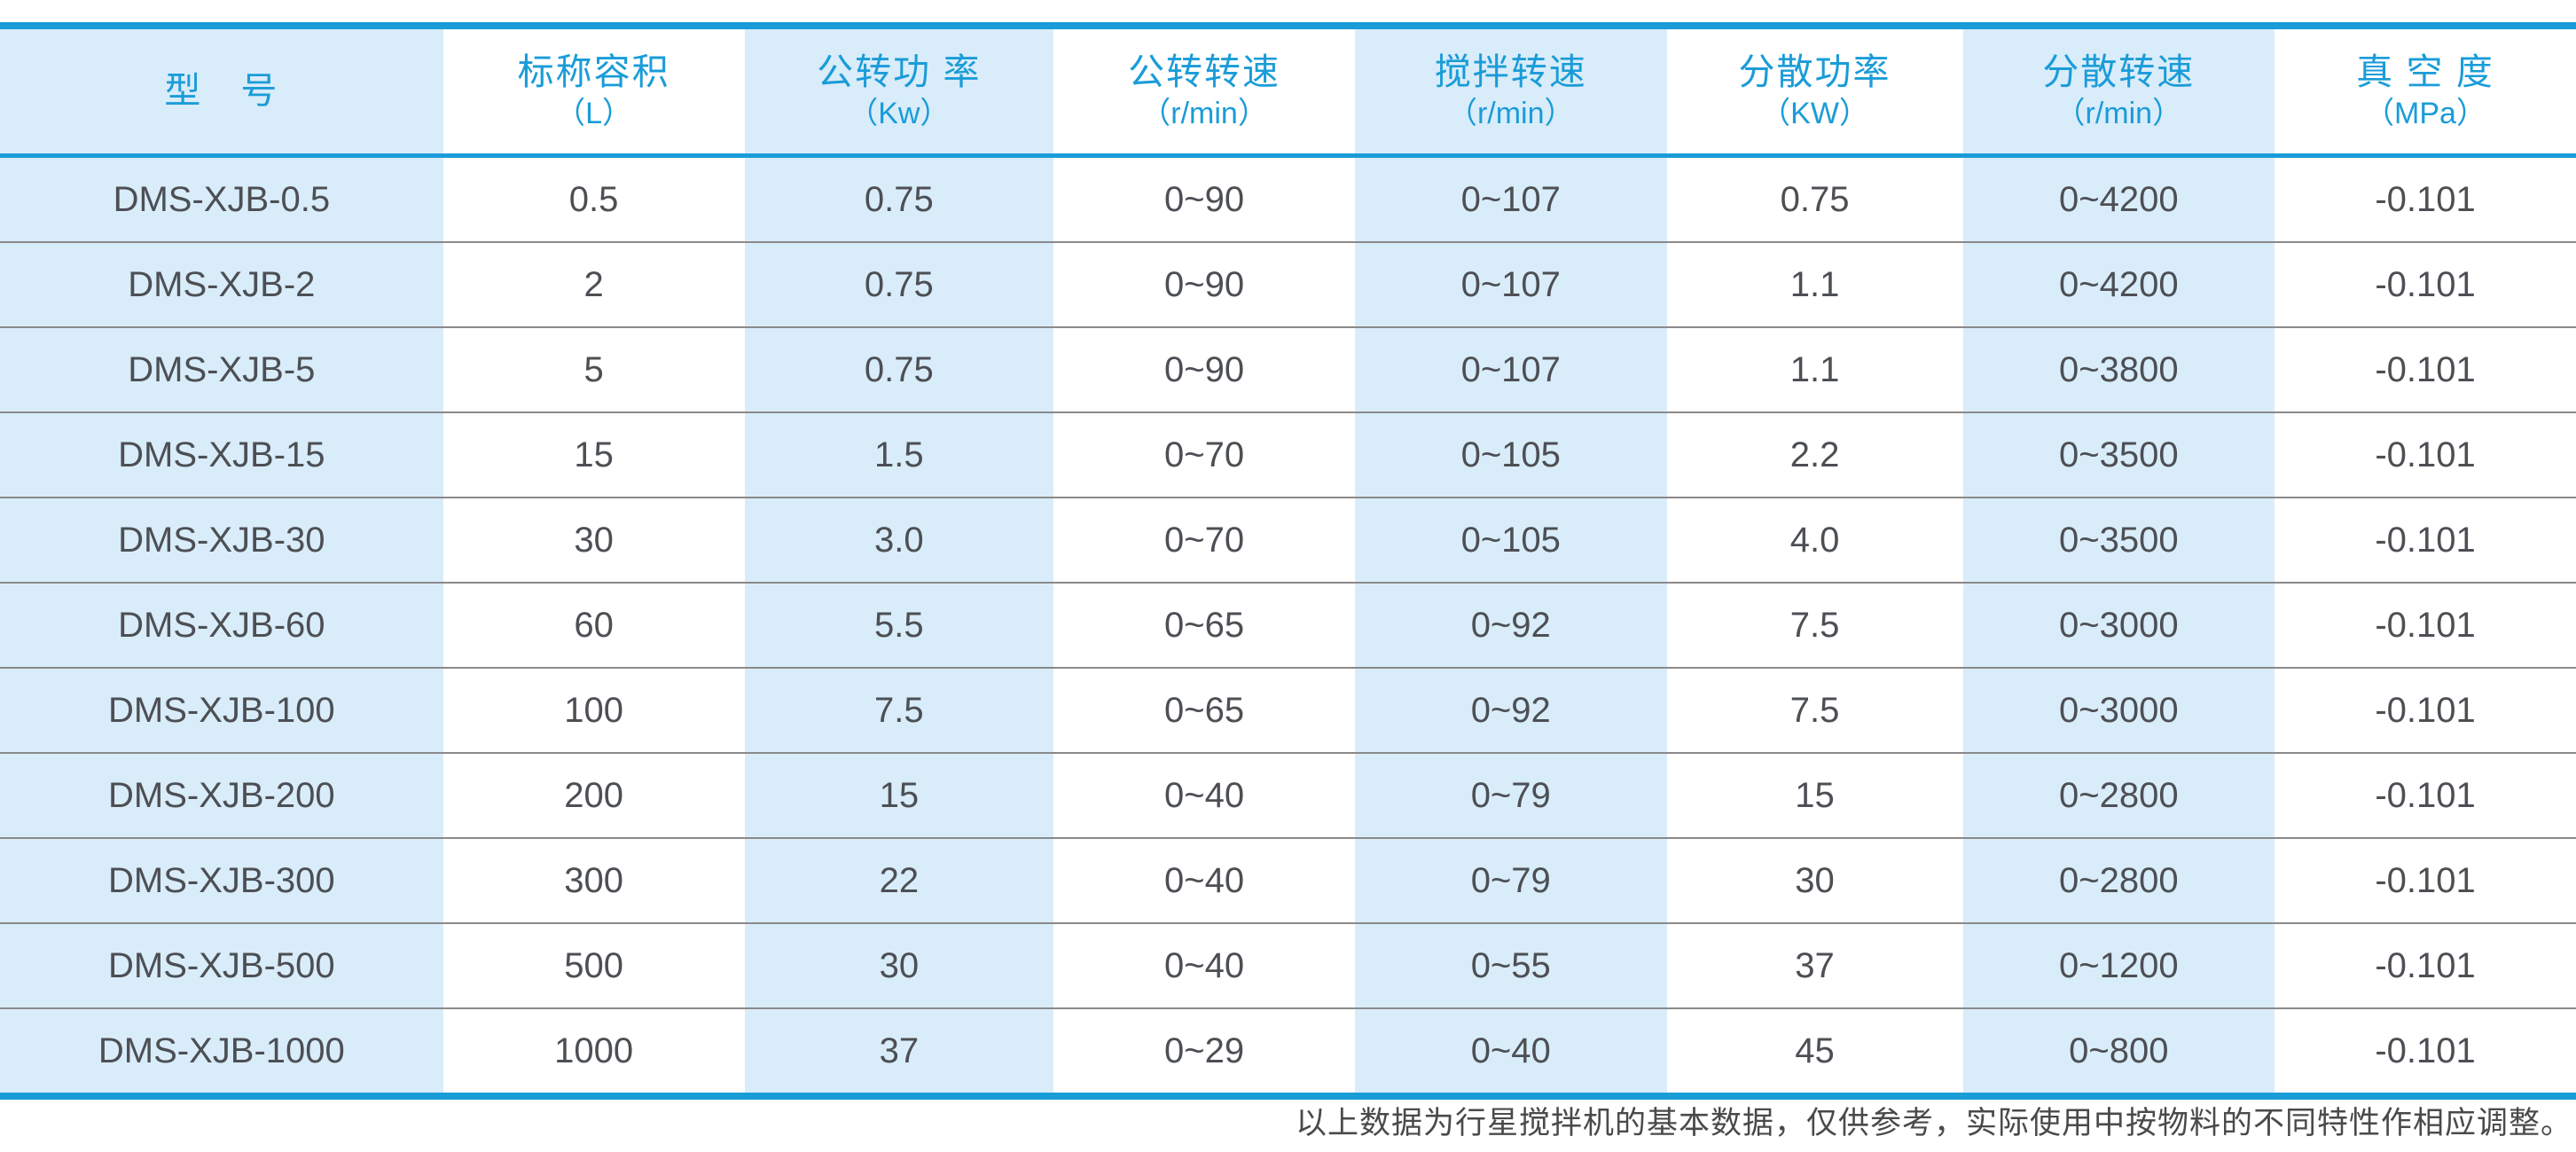 This screenshot has height=1152, width=2576. I want to click on value-cell: 0~3800, so click(2118, 369).